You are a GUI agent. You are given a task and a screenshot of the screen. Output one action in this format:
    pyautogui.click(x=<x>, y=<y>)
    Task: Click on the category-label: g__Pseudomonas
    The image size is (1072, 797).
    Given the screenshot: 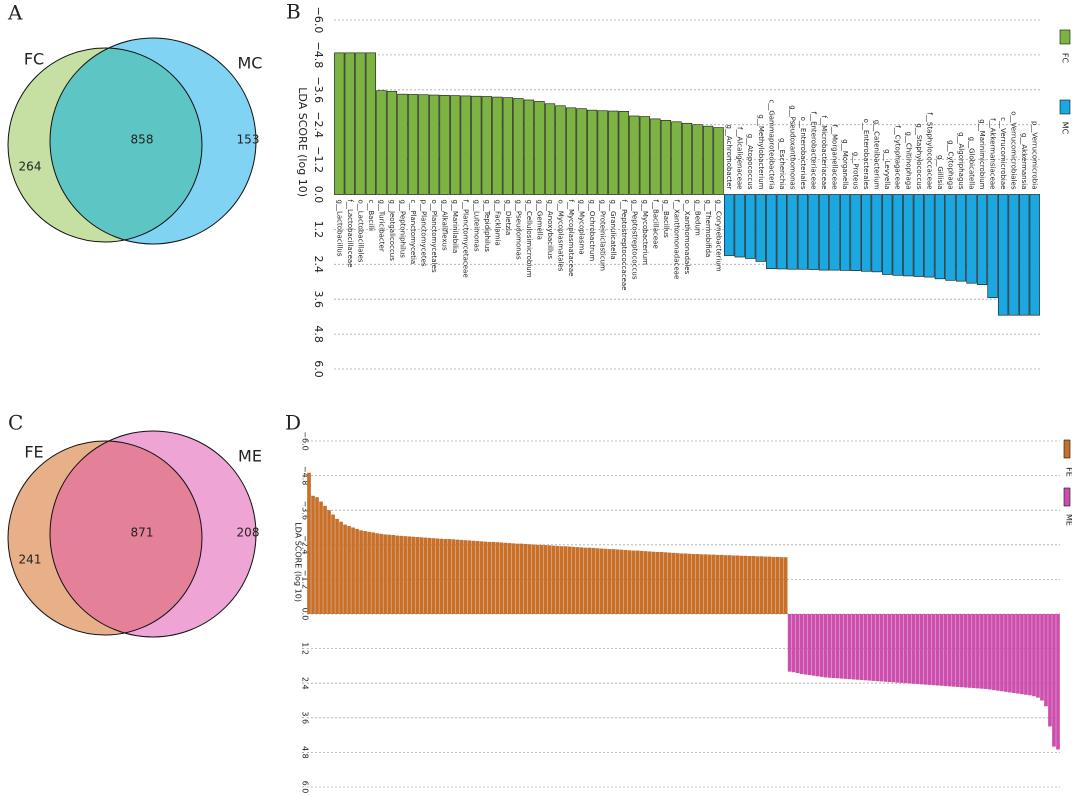 What is the action you would take?
    pyautogui.click(x=518, y=230)
    